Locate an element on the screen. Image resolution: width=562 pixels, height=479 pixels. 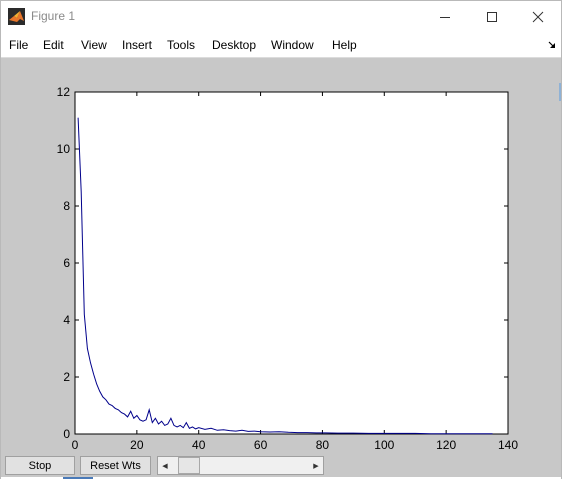
y-tick-label: 0 is located at coordinates (66, 434).